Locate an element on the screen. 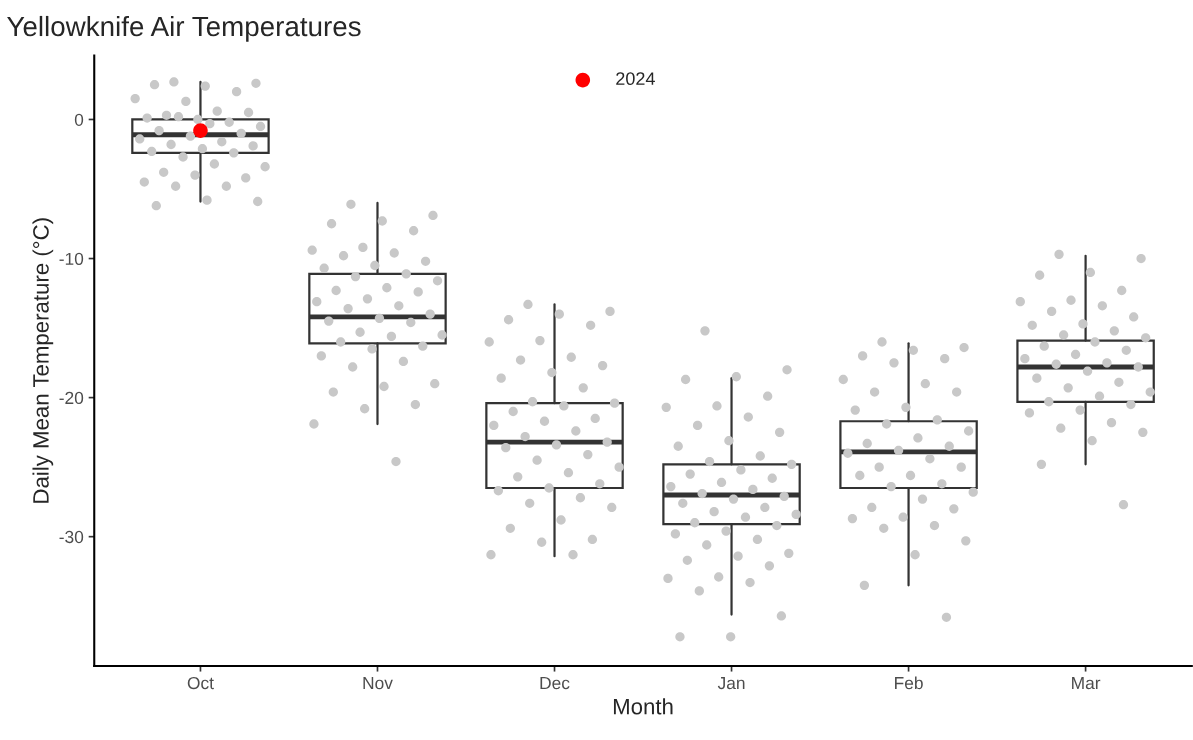 The width and height of the screenshot is (1193, 740). chart-title: Yellowknife Air Temperatures is located at coordinates (184, 28).